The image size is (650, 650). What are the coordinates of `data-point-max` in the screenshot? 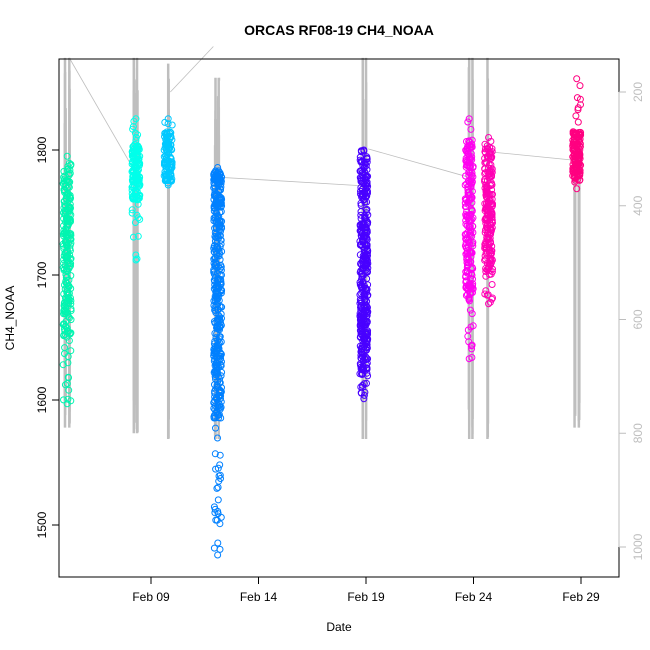 It's located at (168, 119).